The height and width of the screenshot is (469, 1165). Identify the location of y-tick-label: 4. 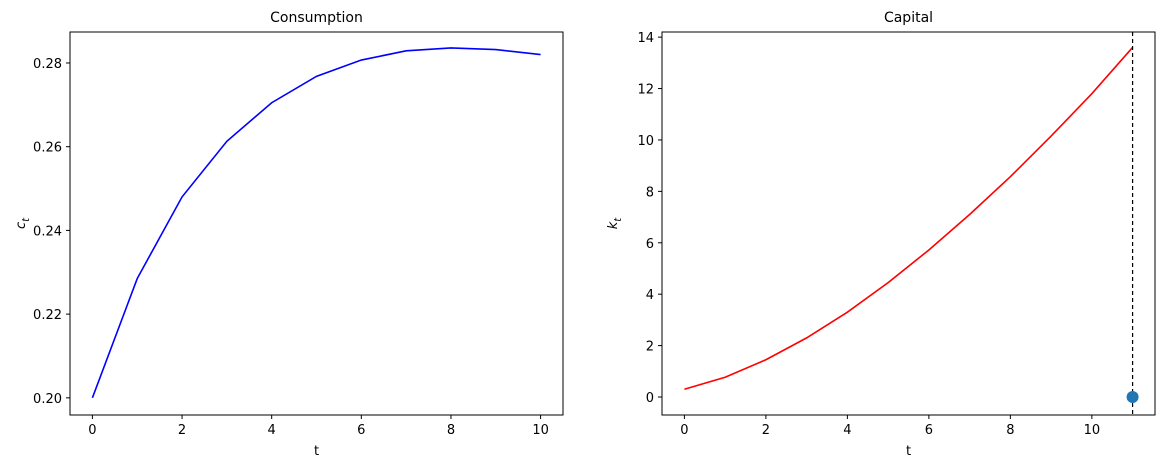
(650, 295).